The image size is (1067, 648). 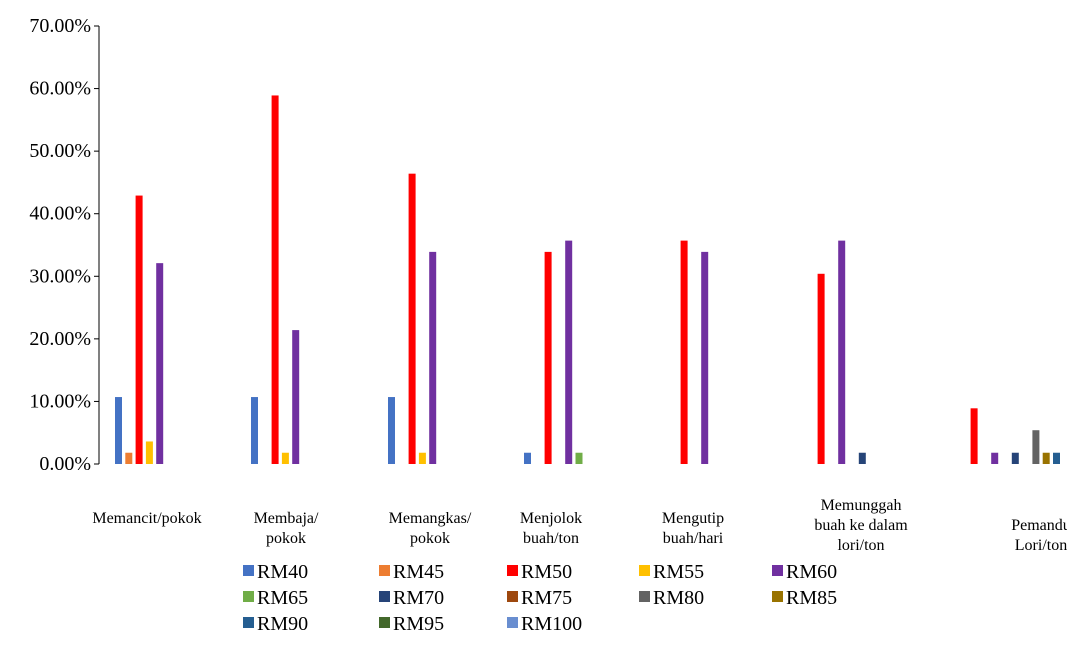 What do you see at coordinates (551, 538) in the screenshot?
I see `x-category-label-line: buah/ton` at bounding box center [551, 538].